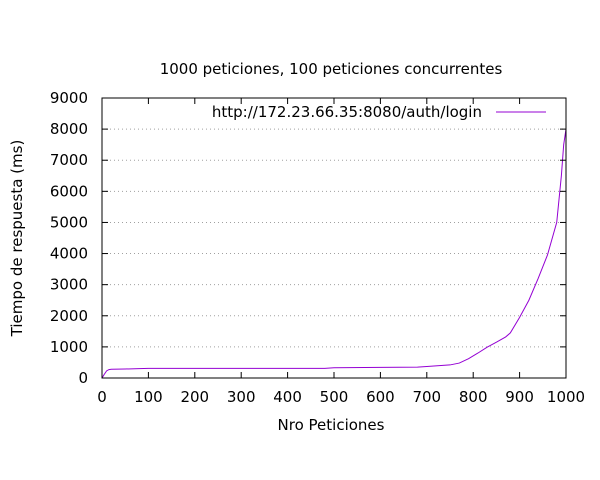 The image size is (600, 480). I want to click on x-tick-label: 500, so click(334, 397).